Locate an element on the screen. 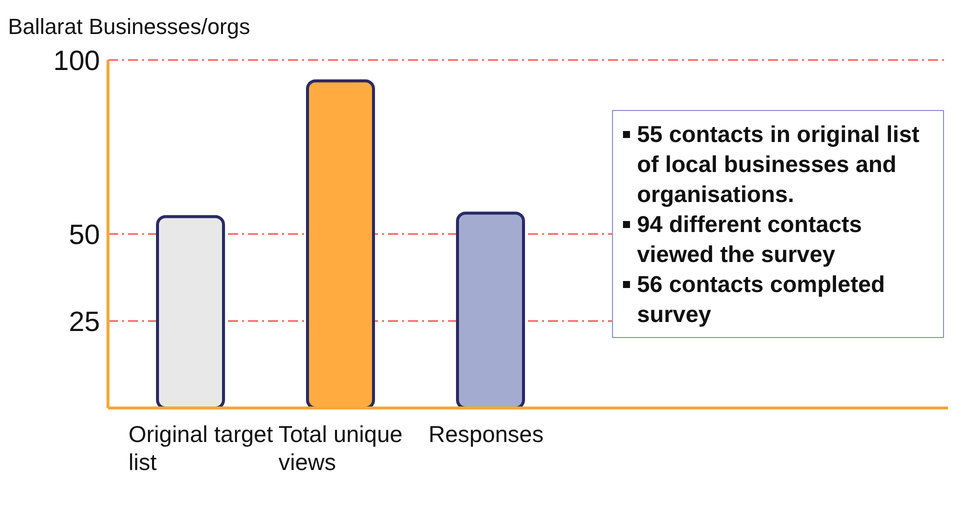 The image size is (954, 515). x-tick-label: Original target list is located at coordinates (201, 448).